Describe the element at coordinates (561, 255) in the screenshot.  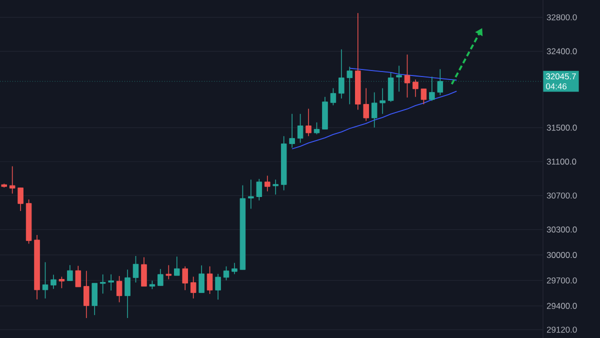
I see `y-tick-label: 30000.0` at that location.